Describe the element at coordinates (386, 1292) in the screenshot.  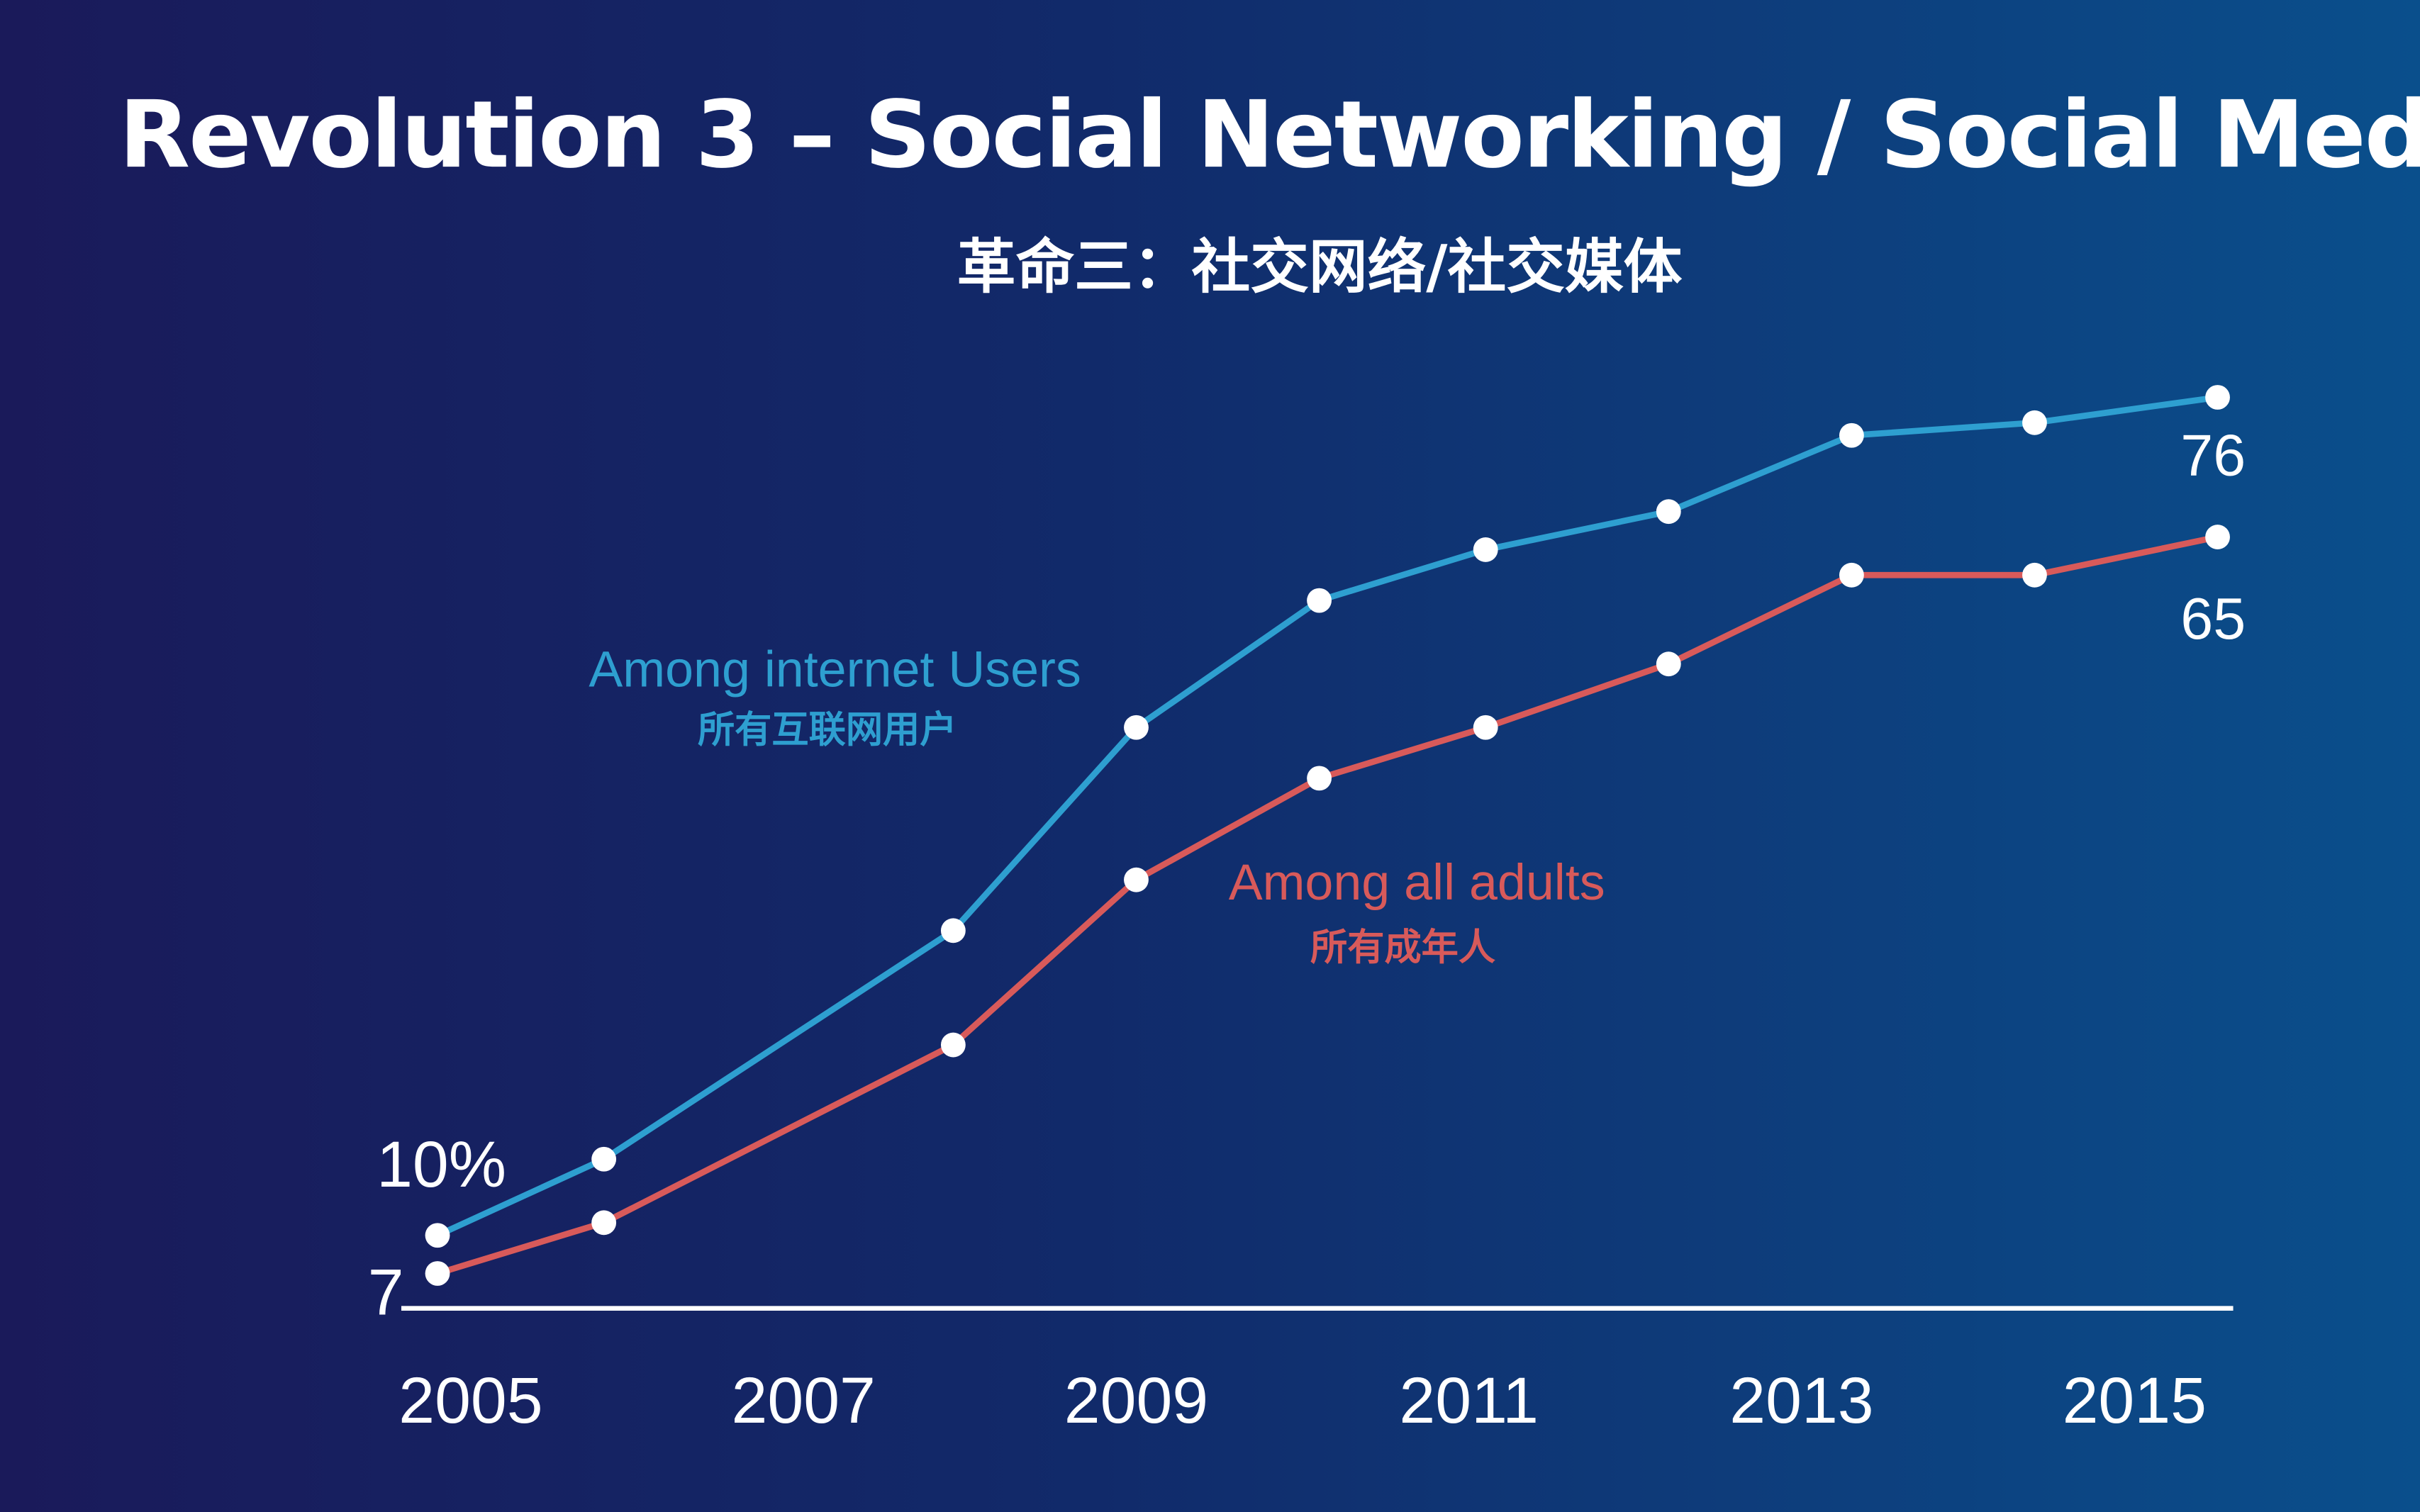
I see `start-label-all-adults: 7` at that location.